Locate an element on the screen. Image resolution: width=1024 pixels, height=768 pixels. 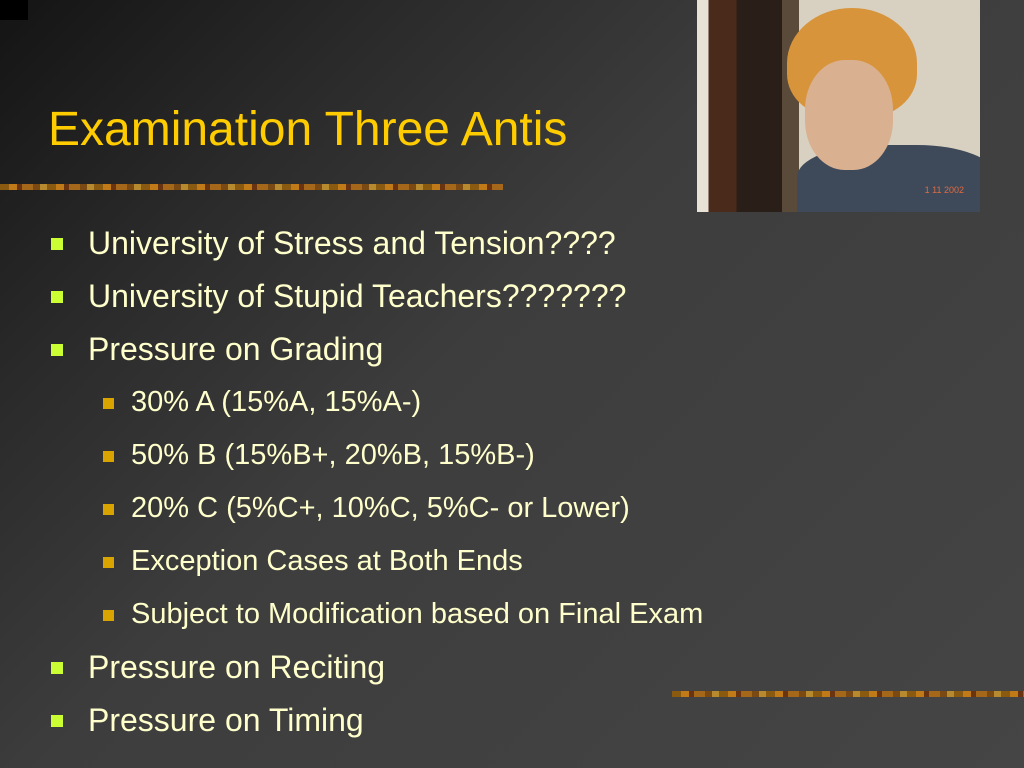
bullet-item: Pressure on Timing is located at coordinates (512, 721).